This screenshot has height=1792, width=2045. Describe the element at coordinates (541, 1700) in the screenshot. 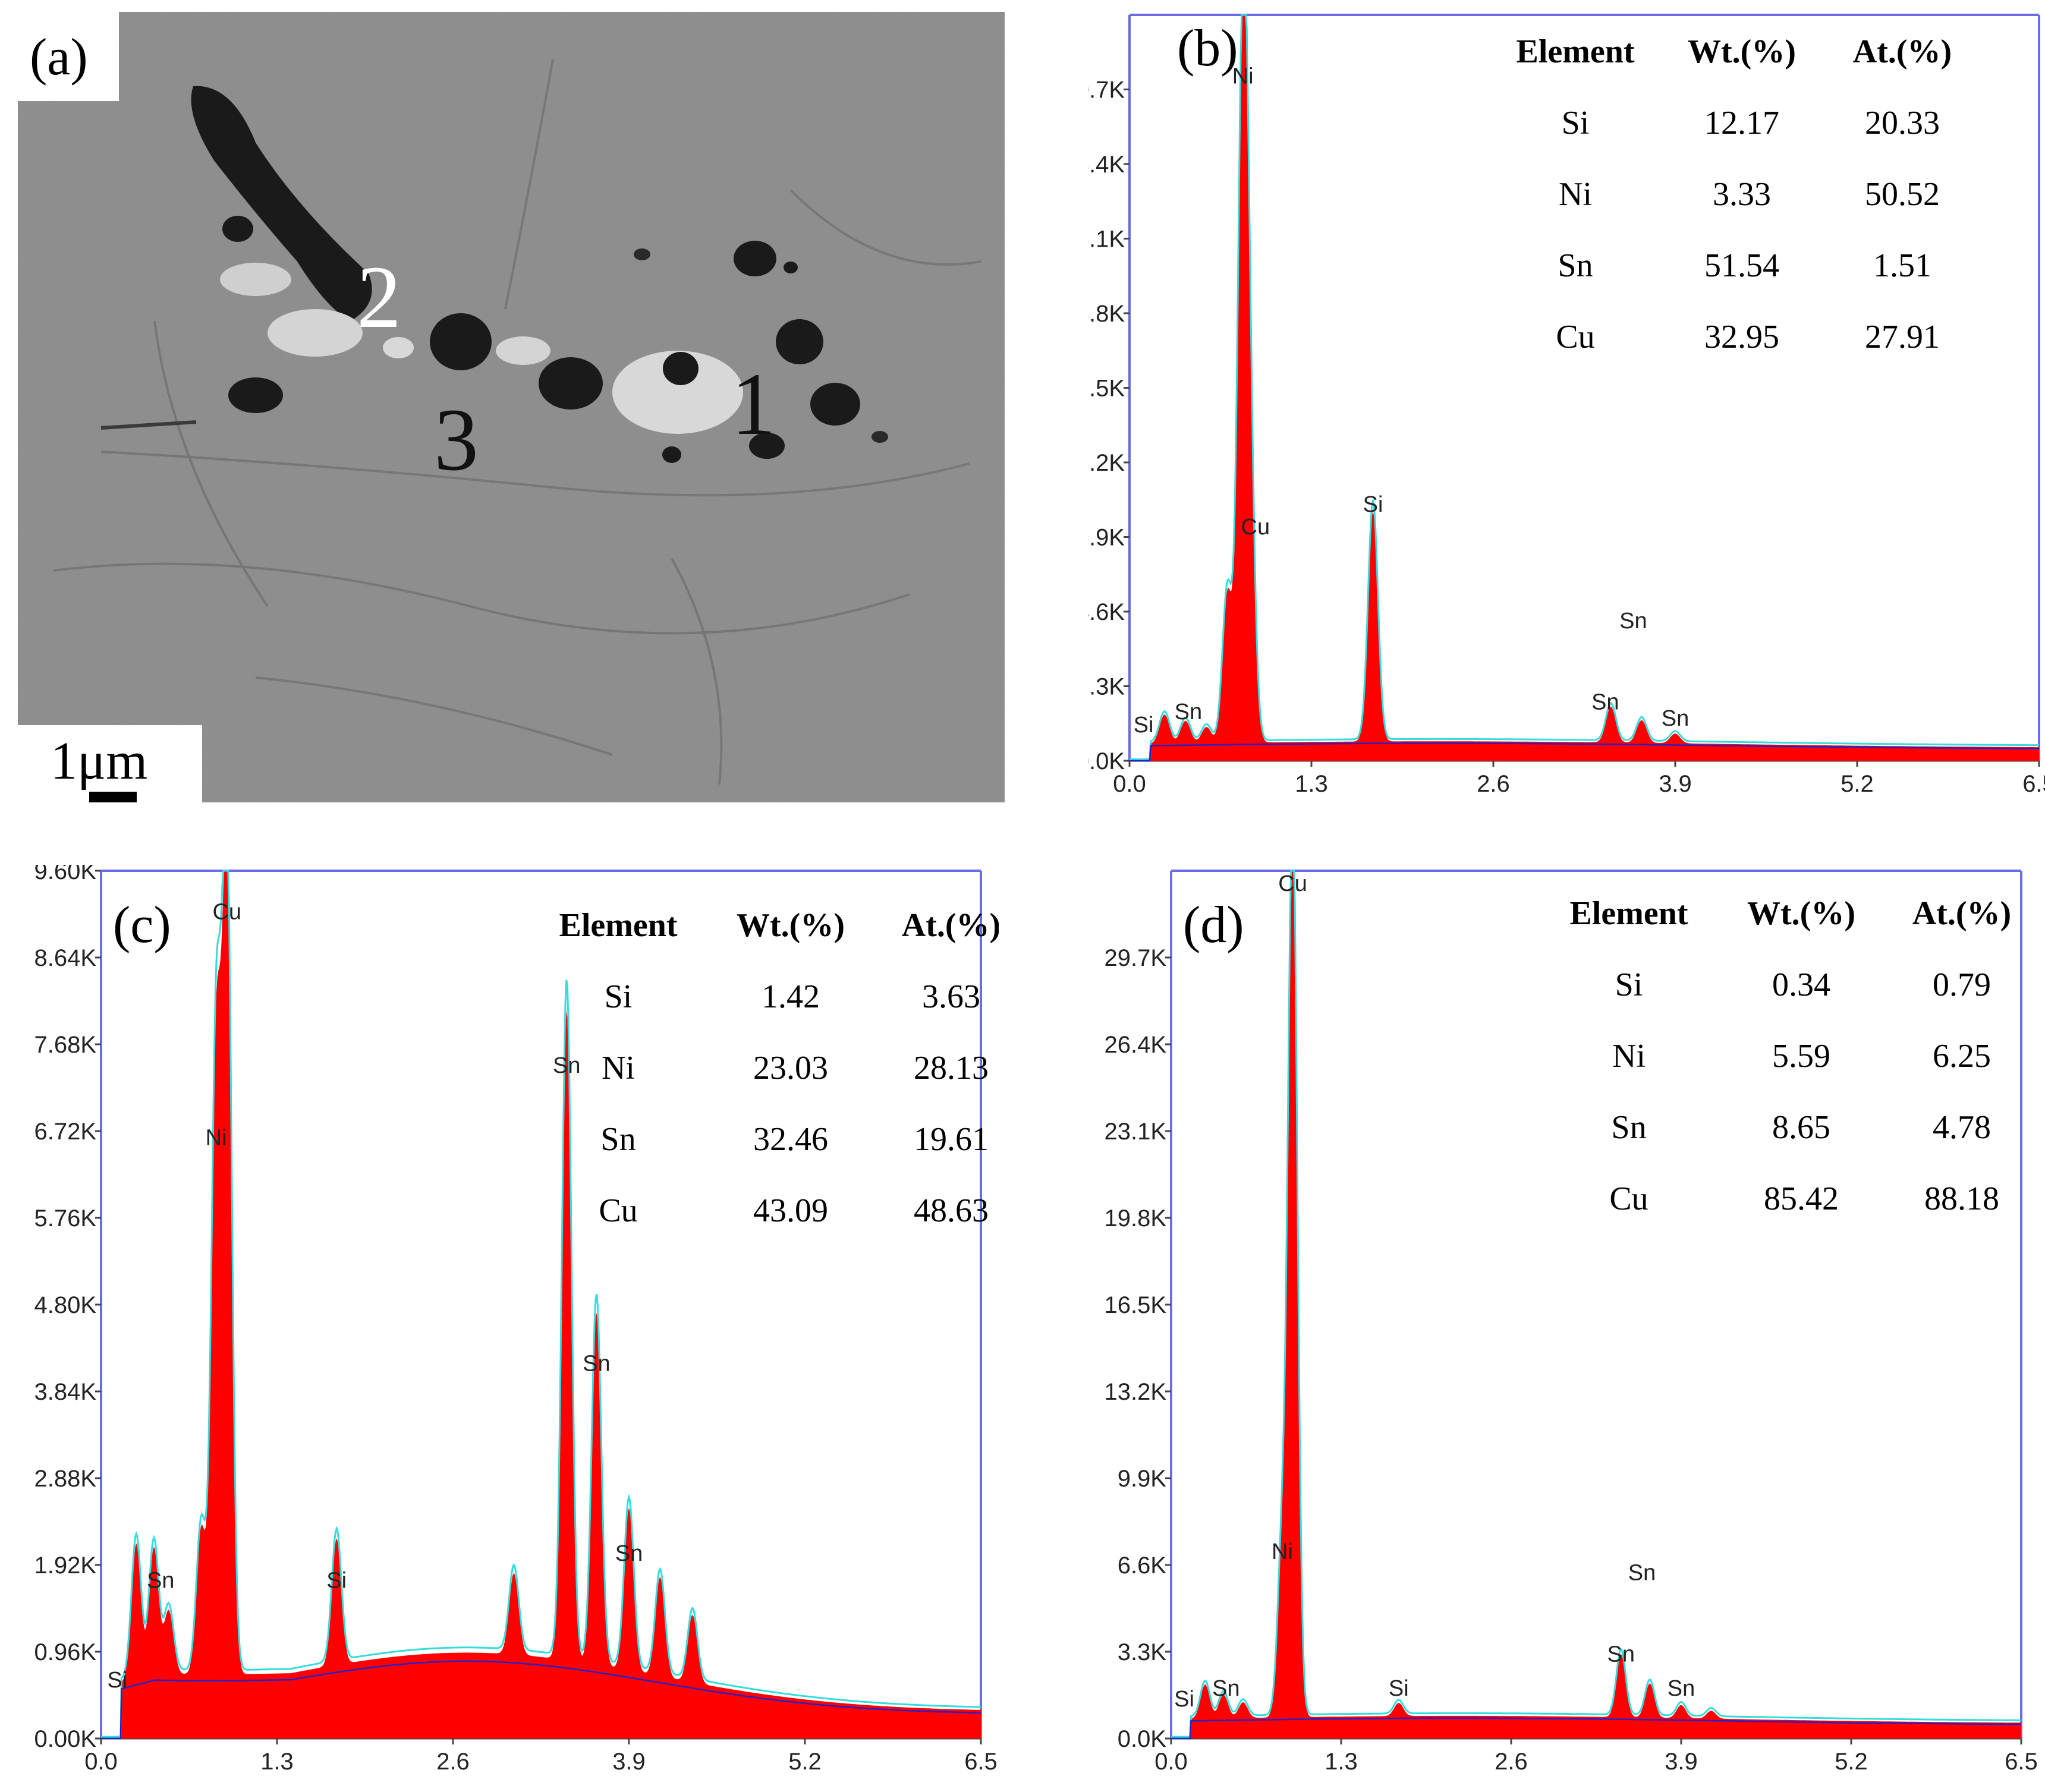

I see `background-line` at that location.